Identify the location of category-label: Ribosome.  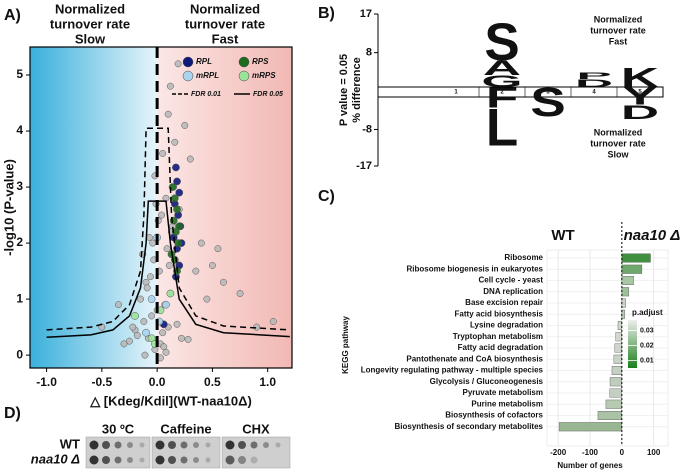
(523, 257).